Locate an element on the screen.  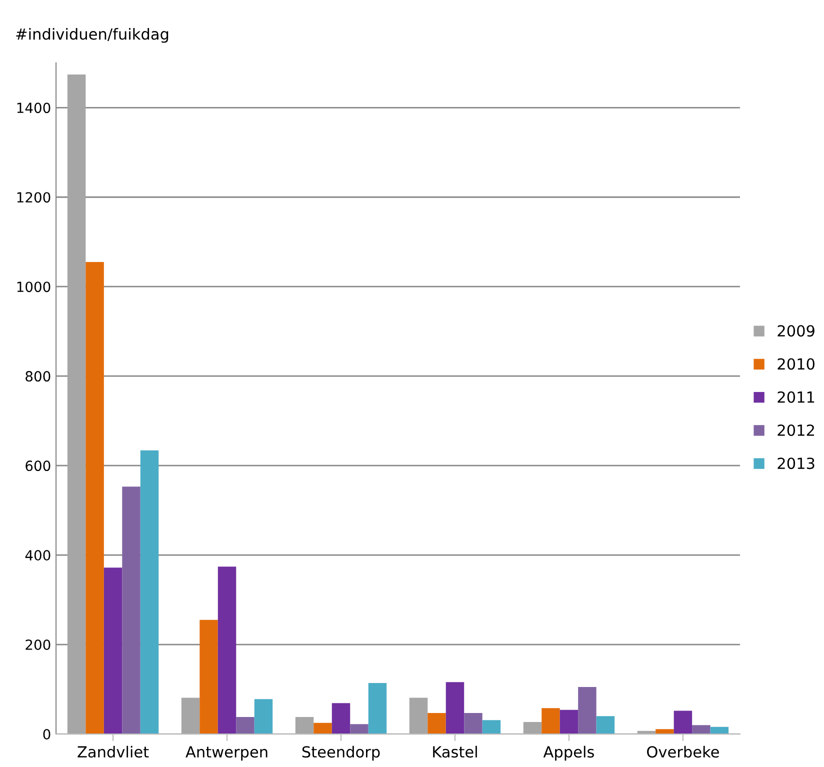
x-tick-label: Steendorp is located at coordinates (341, 753).